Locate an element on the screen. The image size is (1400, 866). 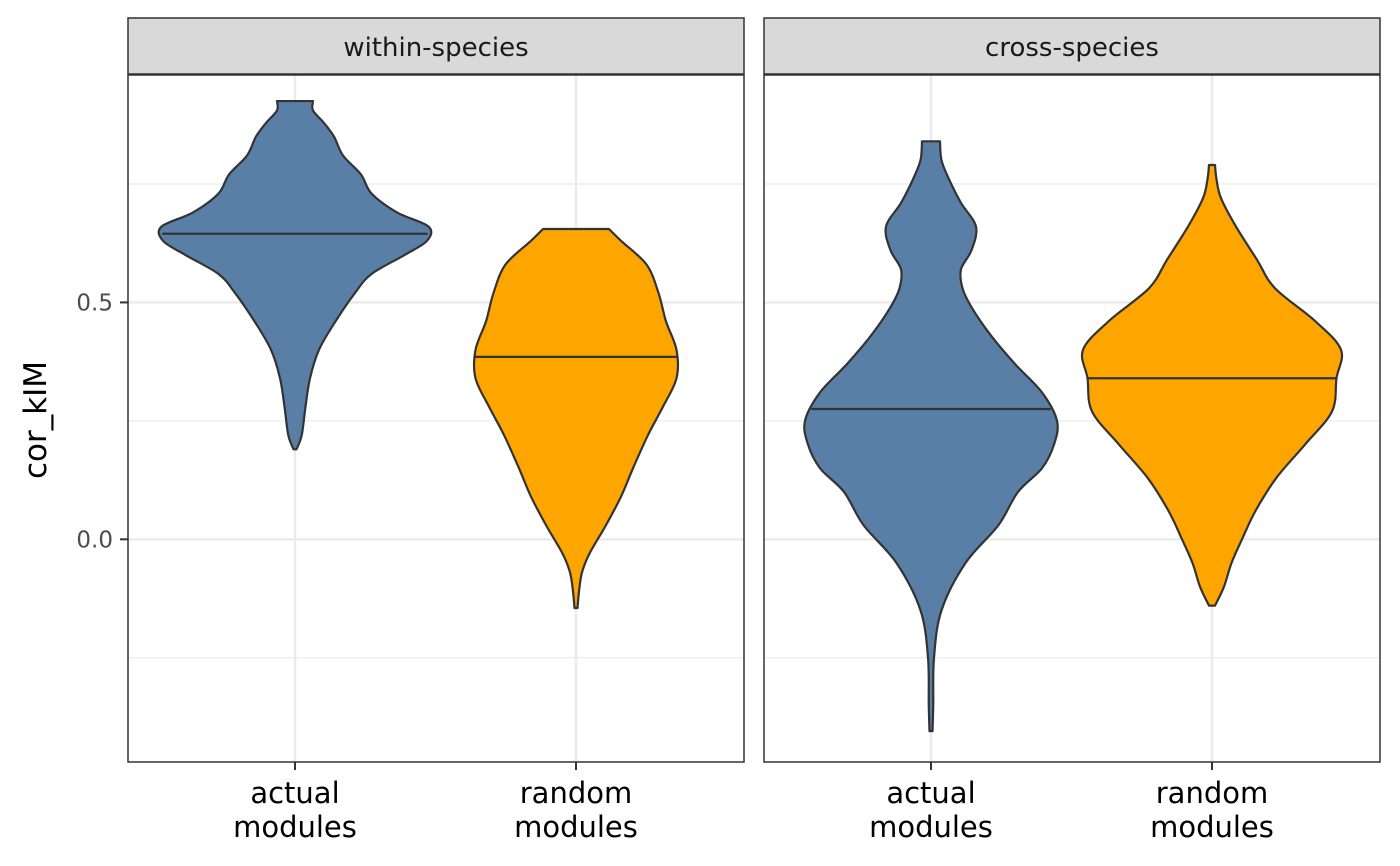
y-tick-label: 0.5 is located at coordinates (94, 303).